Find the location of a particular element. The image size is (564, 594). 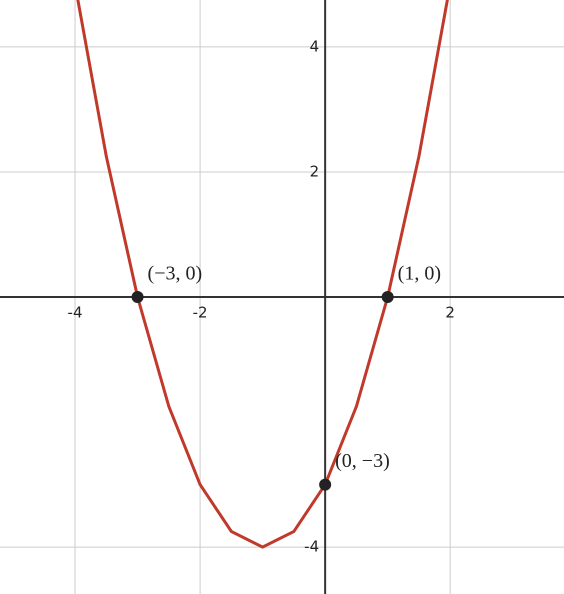

x-tick-label: -2 is located at coordinates (200, 313).